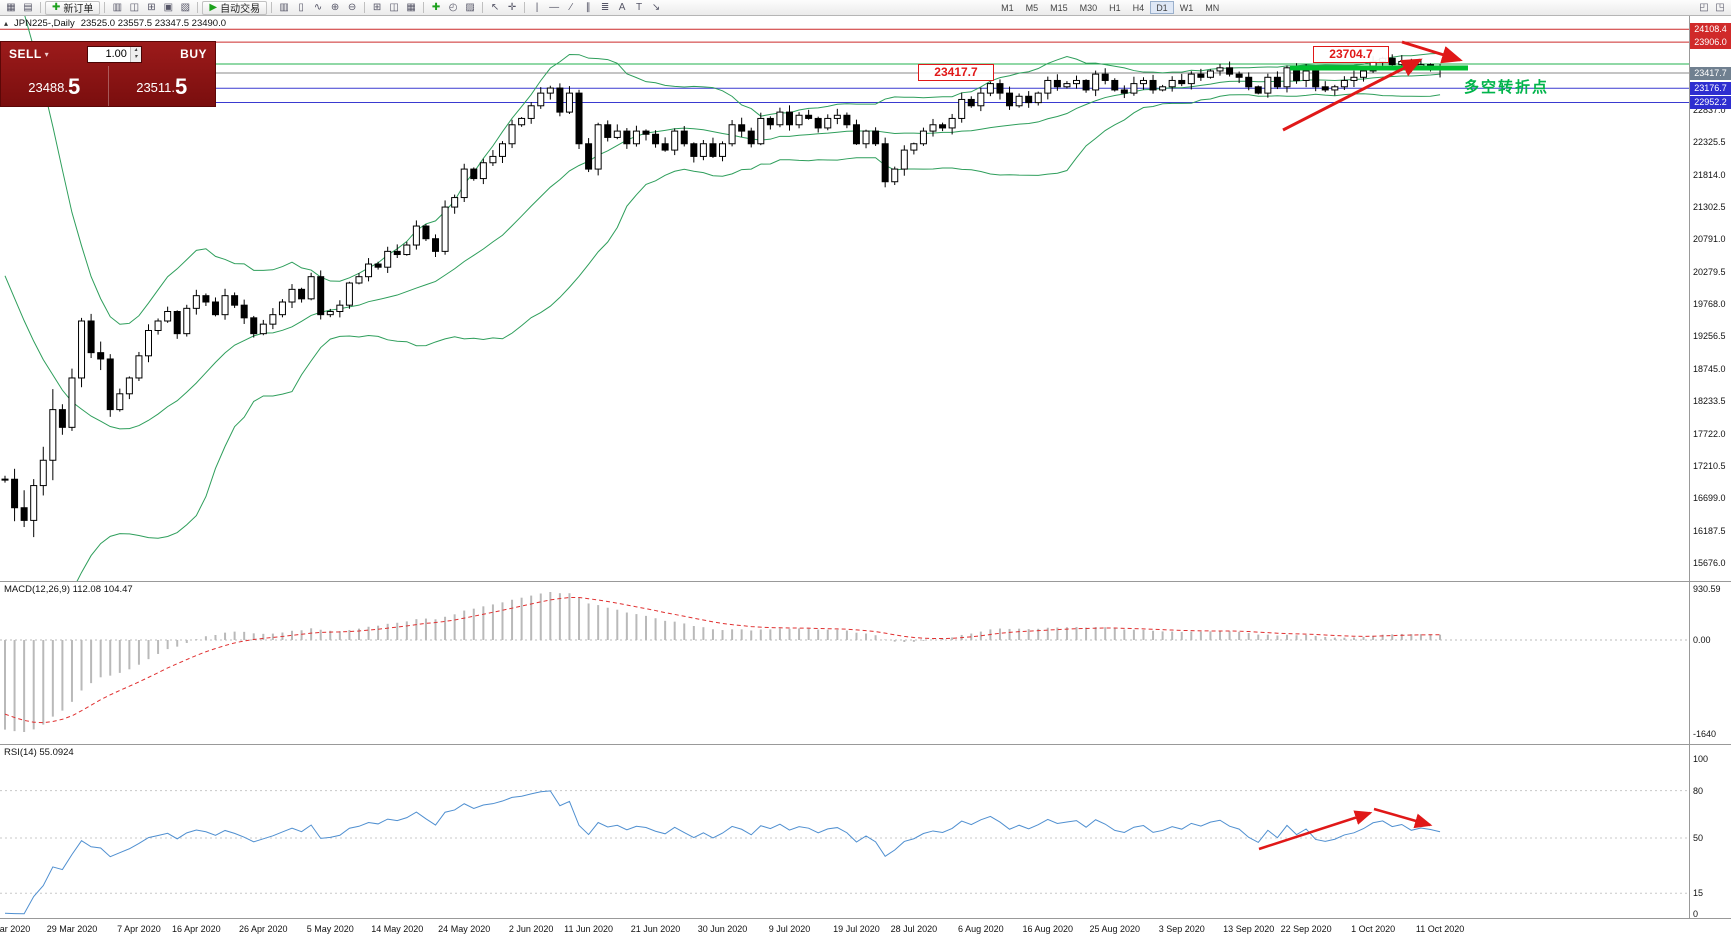 The height and width of the screenshot is (941, 1731). Describe the element at coordinates (1709, 142) in the screenshot. I see `price-tick-label: 22325.5` at that location.